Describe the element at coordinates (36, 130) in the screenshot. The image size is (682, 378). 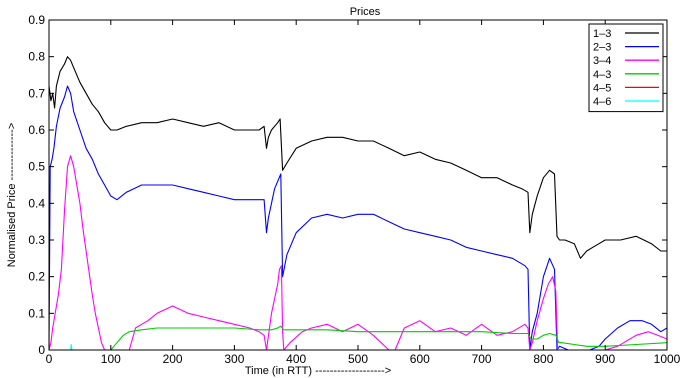
I see `y-tick-label: 0.6` at that location.